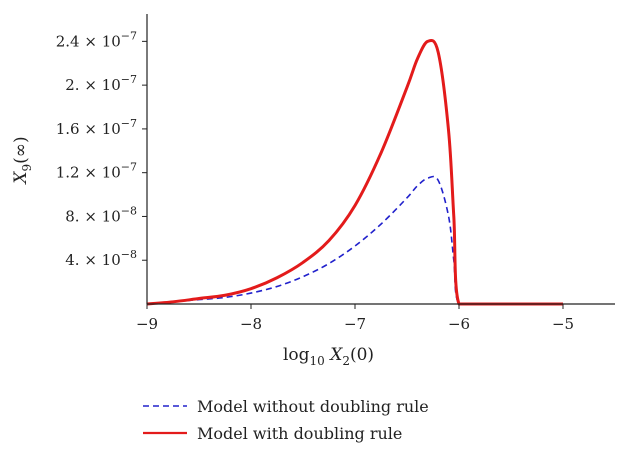  What do you see at coordinates (313, 406) in the screenshot?
I see `legend-label: Model without doubling rule` at bounding box center [313, 406].